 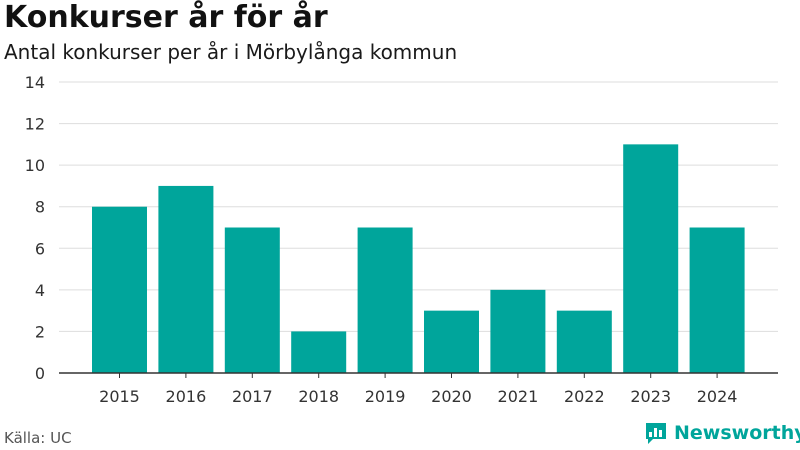 What do you see at coordinates (35, 82) in the screenshot?
I see `y-tick-label: 14` at bounding box center [35, 82].